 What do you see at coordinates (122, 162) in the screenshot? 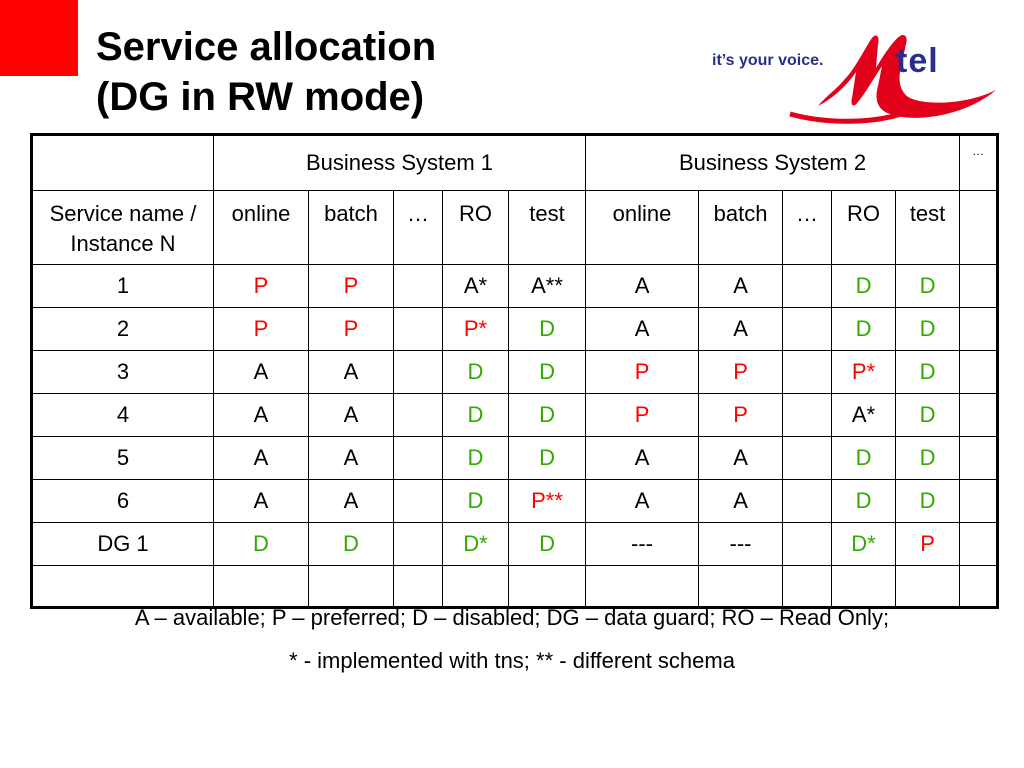
I see `table-corner-cell` at bounding box center [122, 162].